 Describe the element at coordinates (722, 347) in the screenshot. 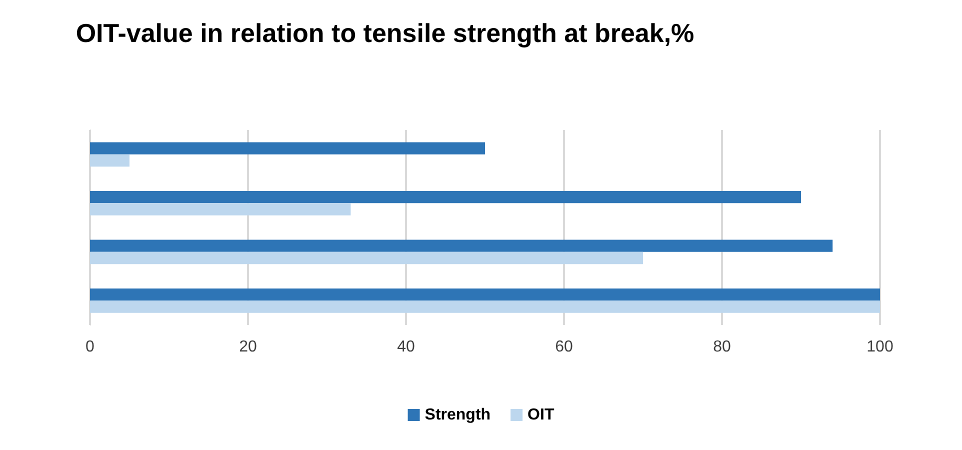

I see `x-tick-label: 80` at that location.